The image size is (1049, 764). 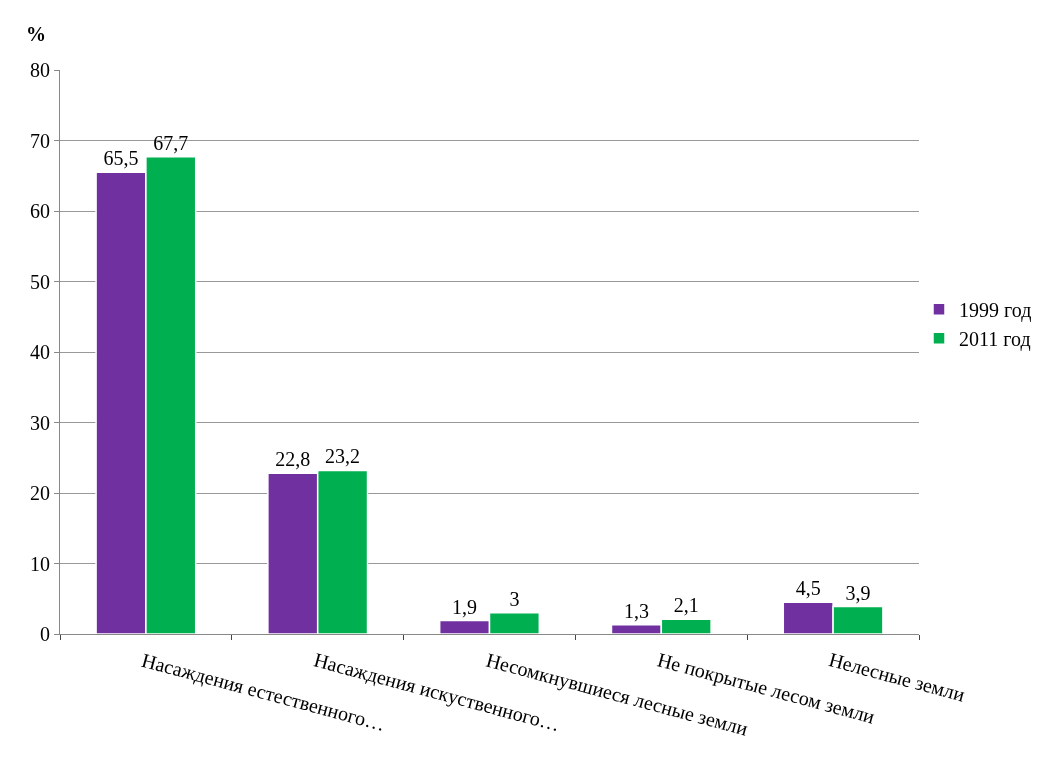 What do you see at coordinates (40, 422) in the screenshot?
I see `y-tick-label: 30` at bounding box center [40, 422].